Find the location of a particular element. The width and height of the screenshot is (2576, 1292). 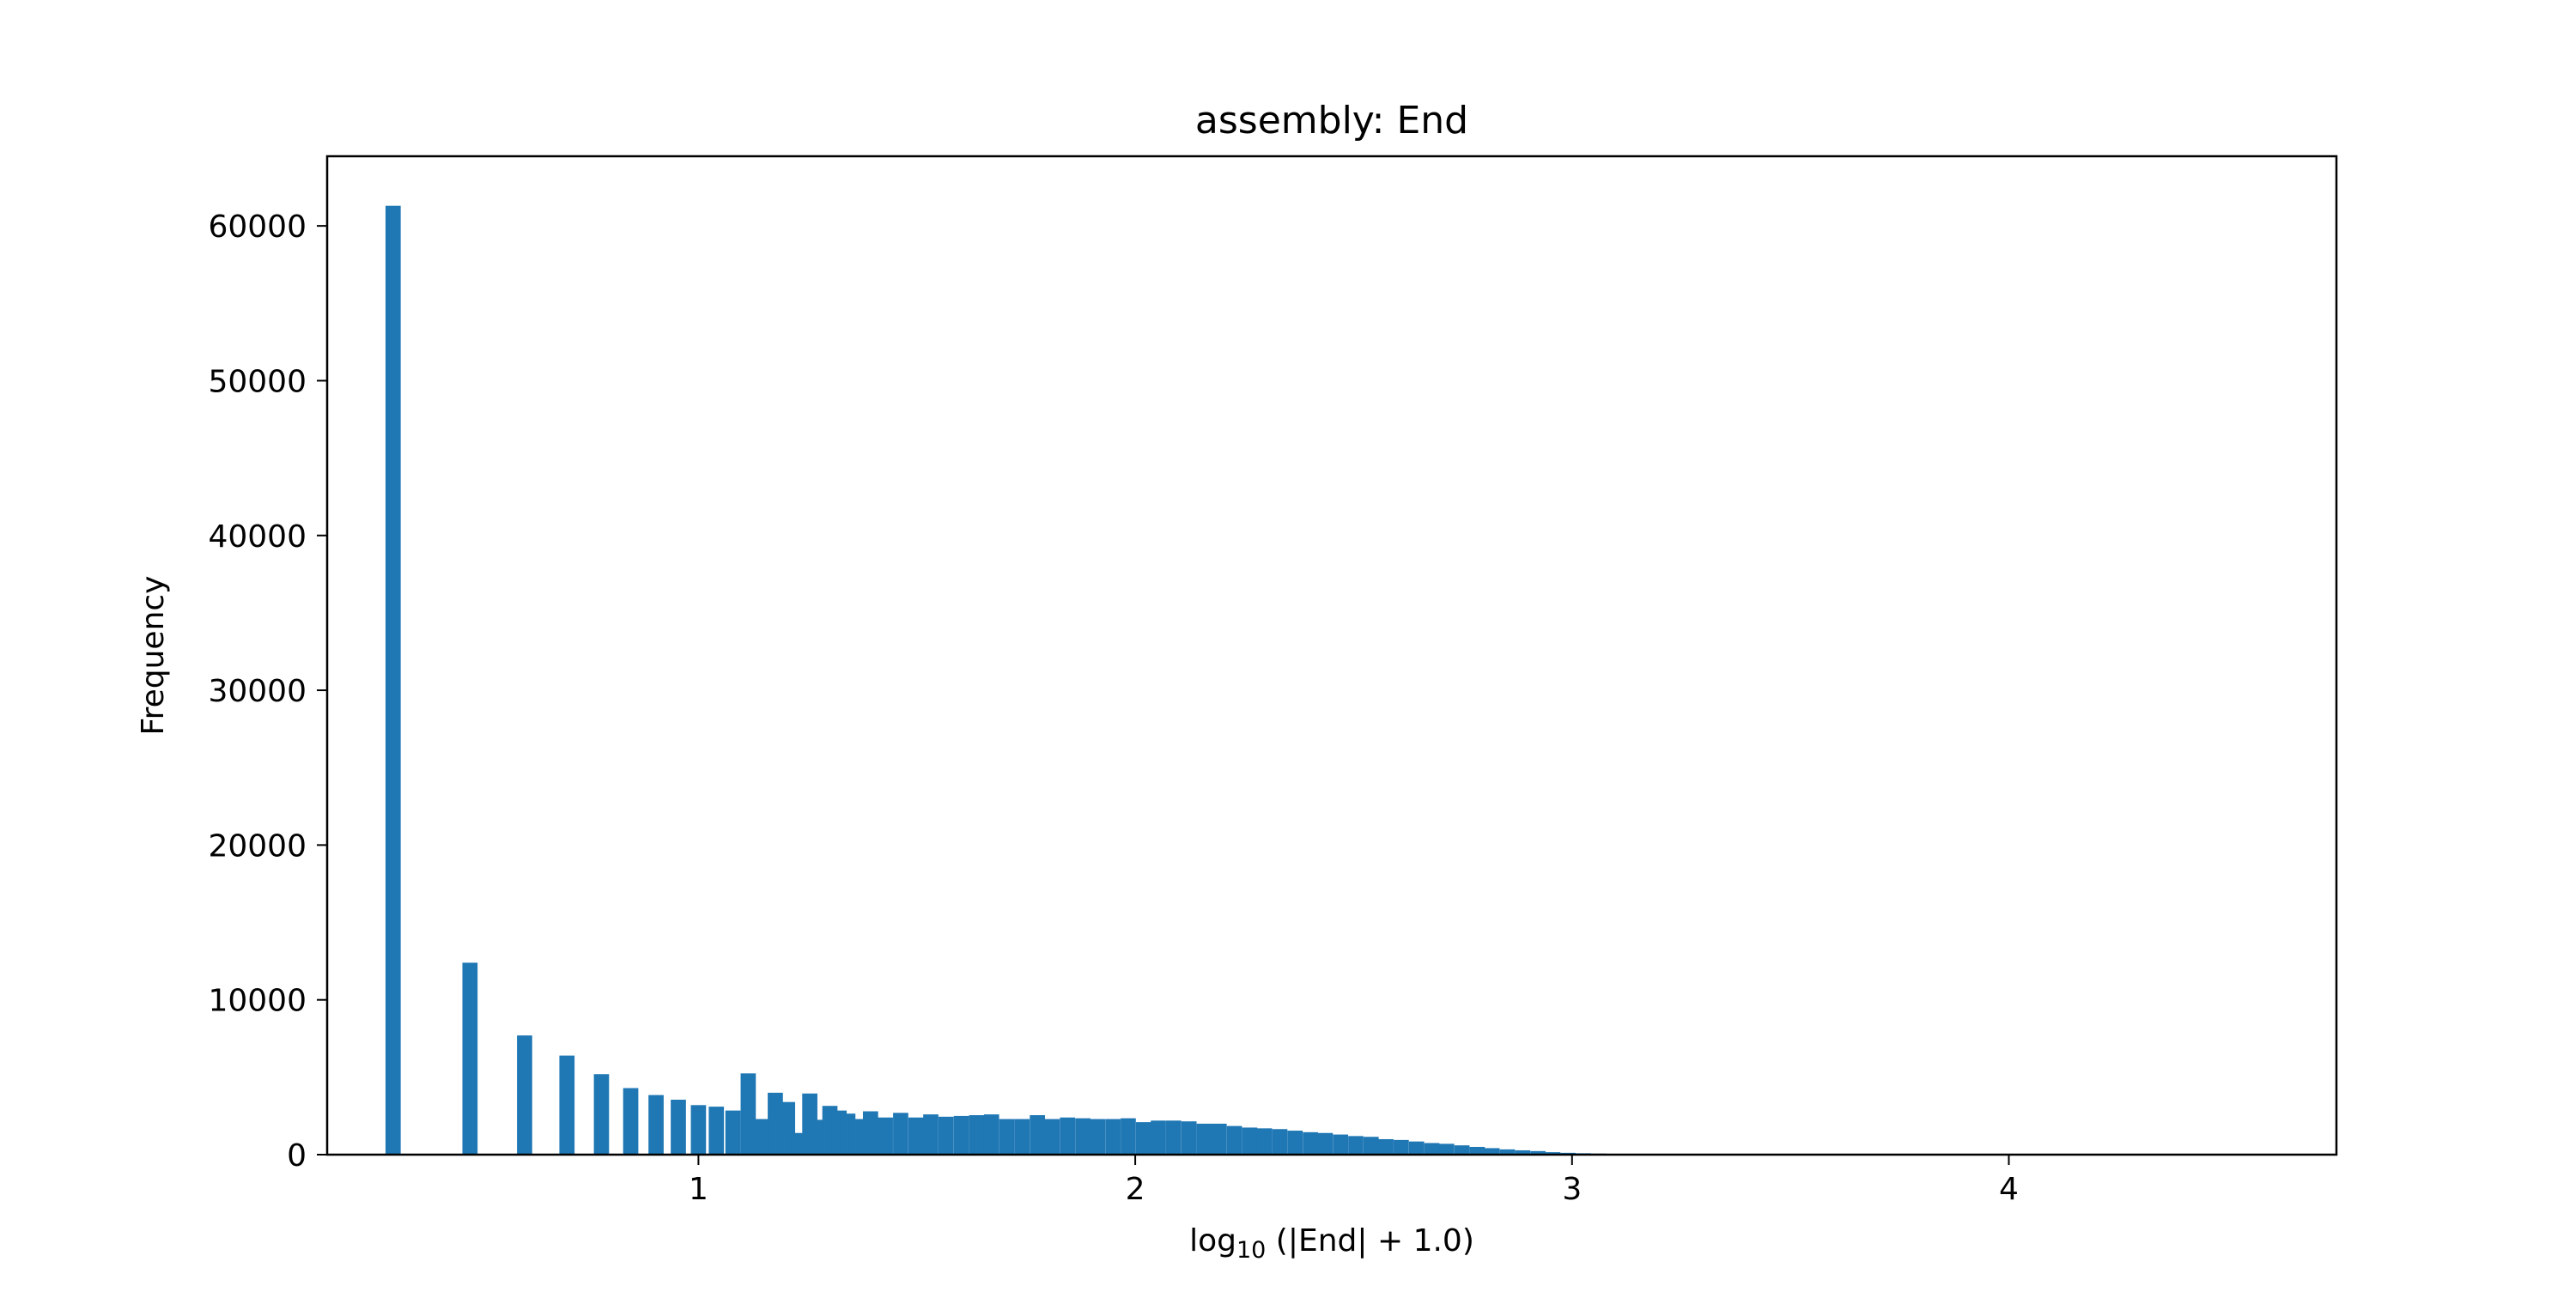

y-tick-label: 50000 is located at coordinates (258, 381).